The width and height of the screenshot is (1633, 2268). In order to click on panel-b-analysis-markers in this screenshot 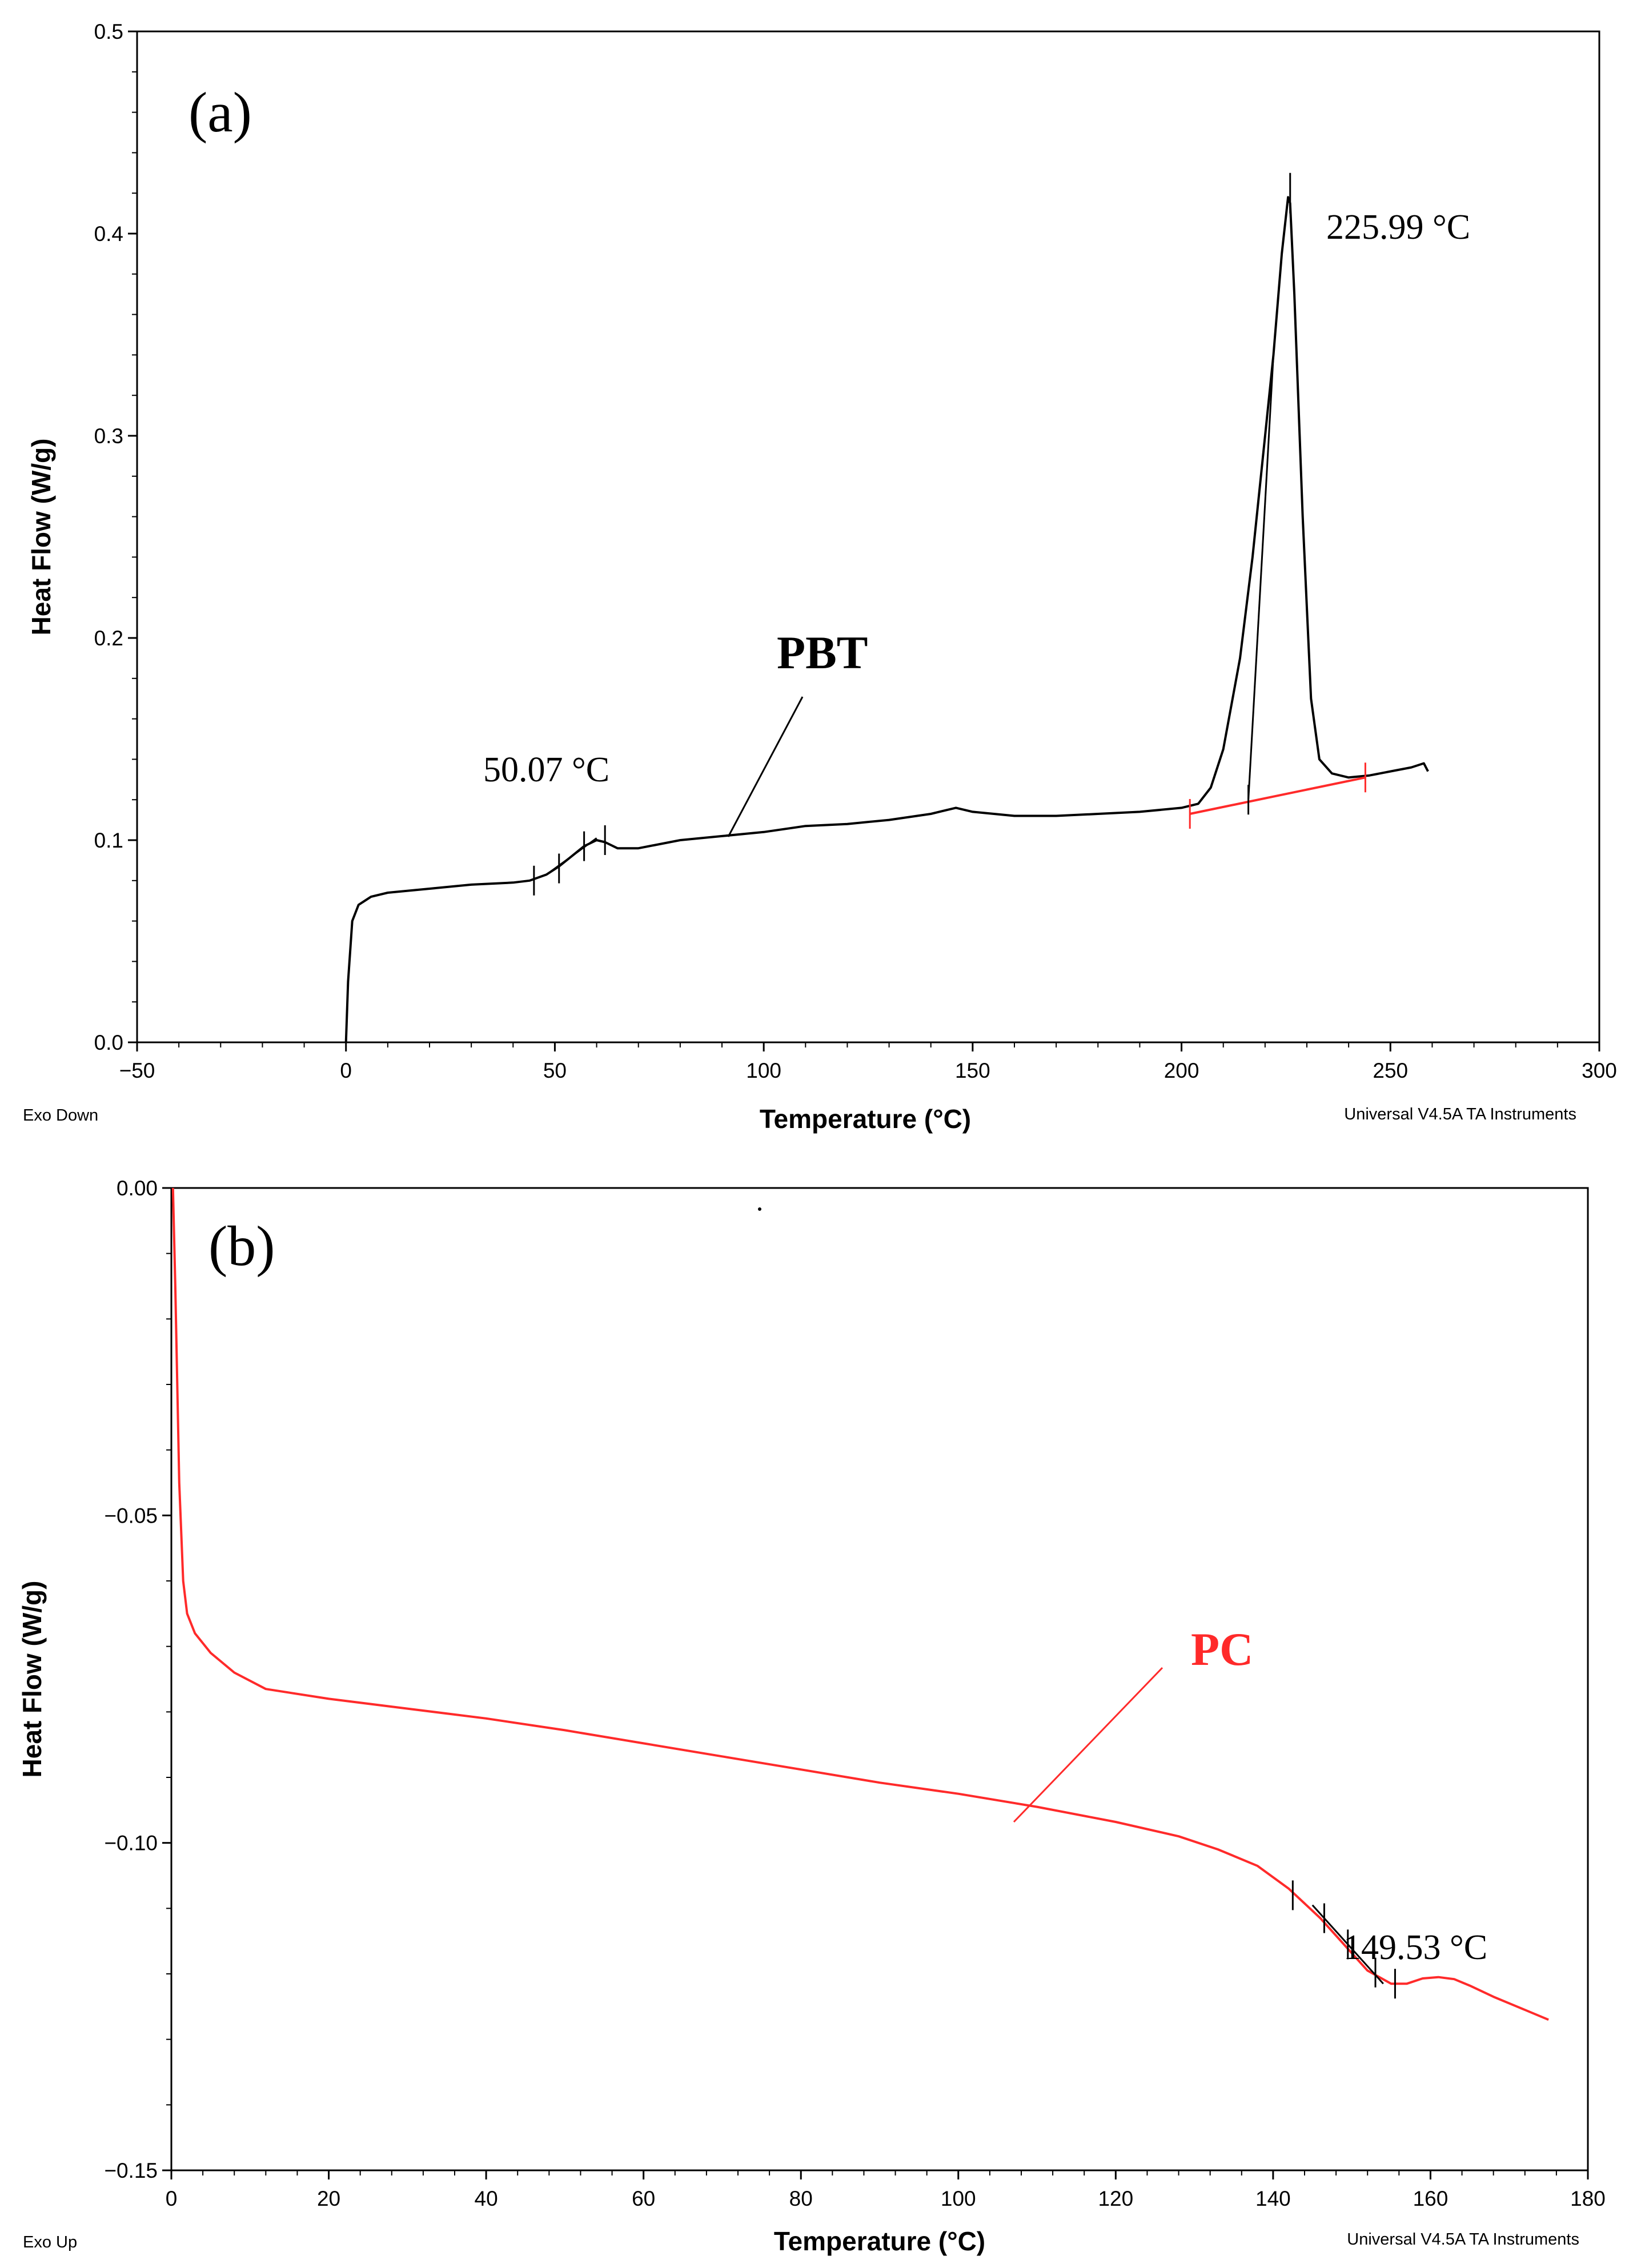, I will do `click(1344, 1939)`.